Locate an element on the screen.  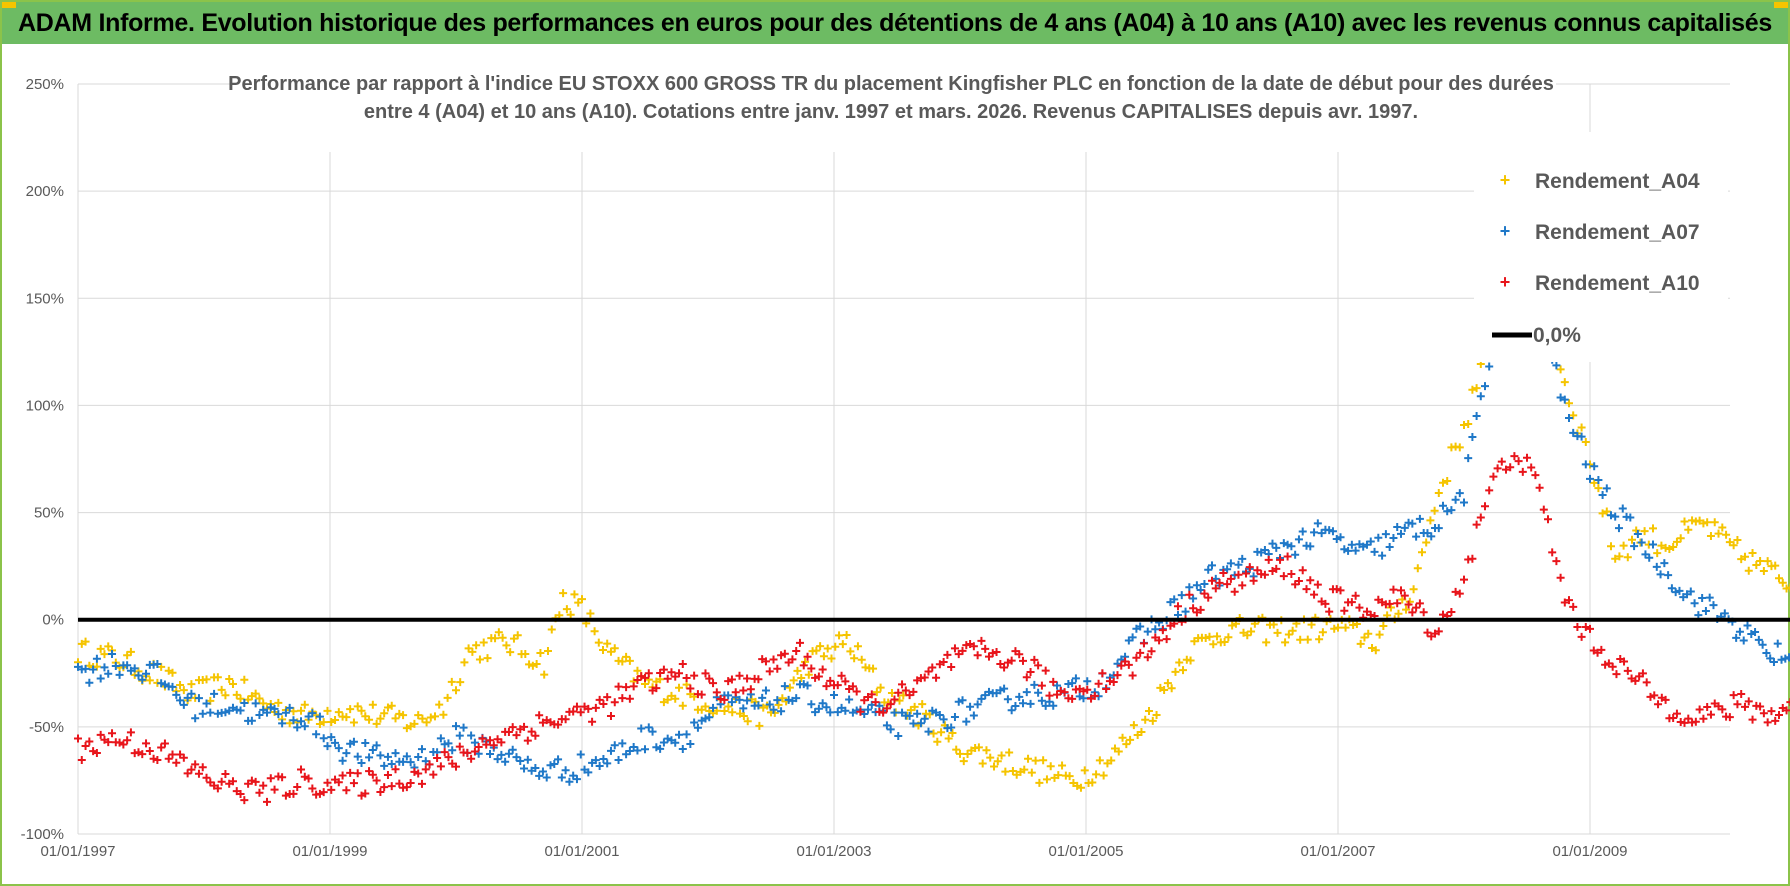
legend-marker-a04: + is located at coordinates (1505, 180).